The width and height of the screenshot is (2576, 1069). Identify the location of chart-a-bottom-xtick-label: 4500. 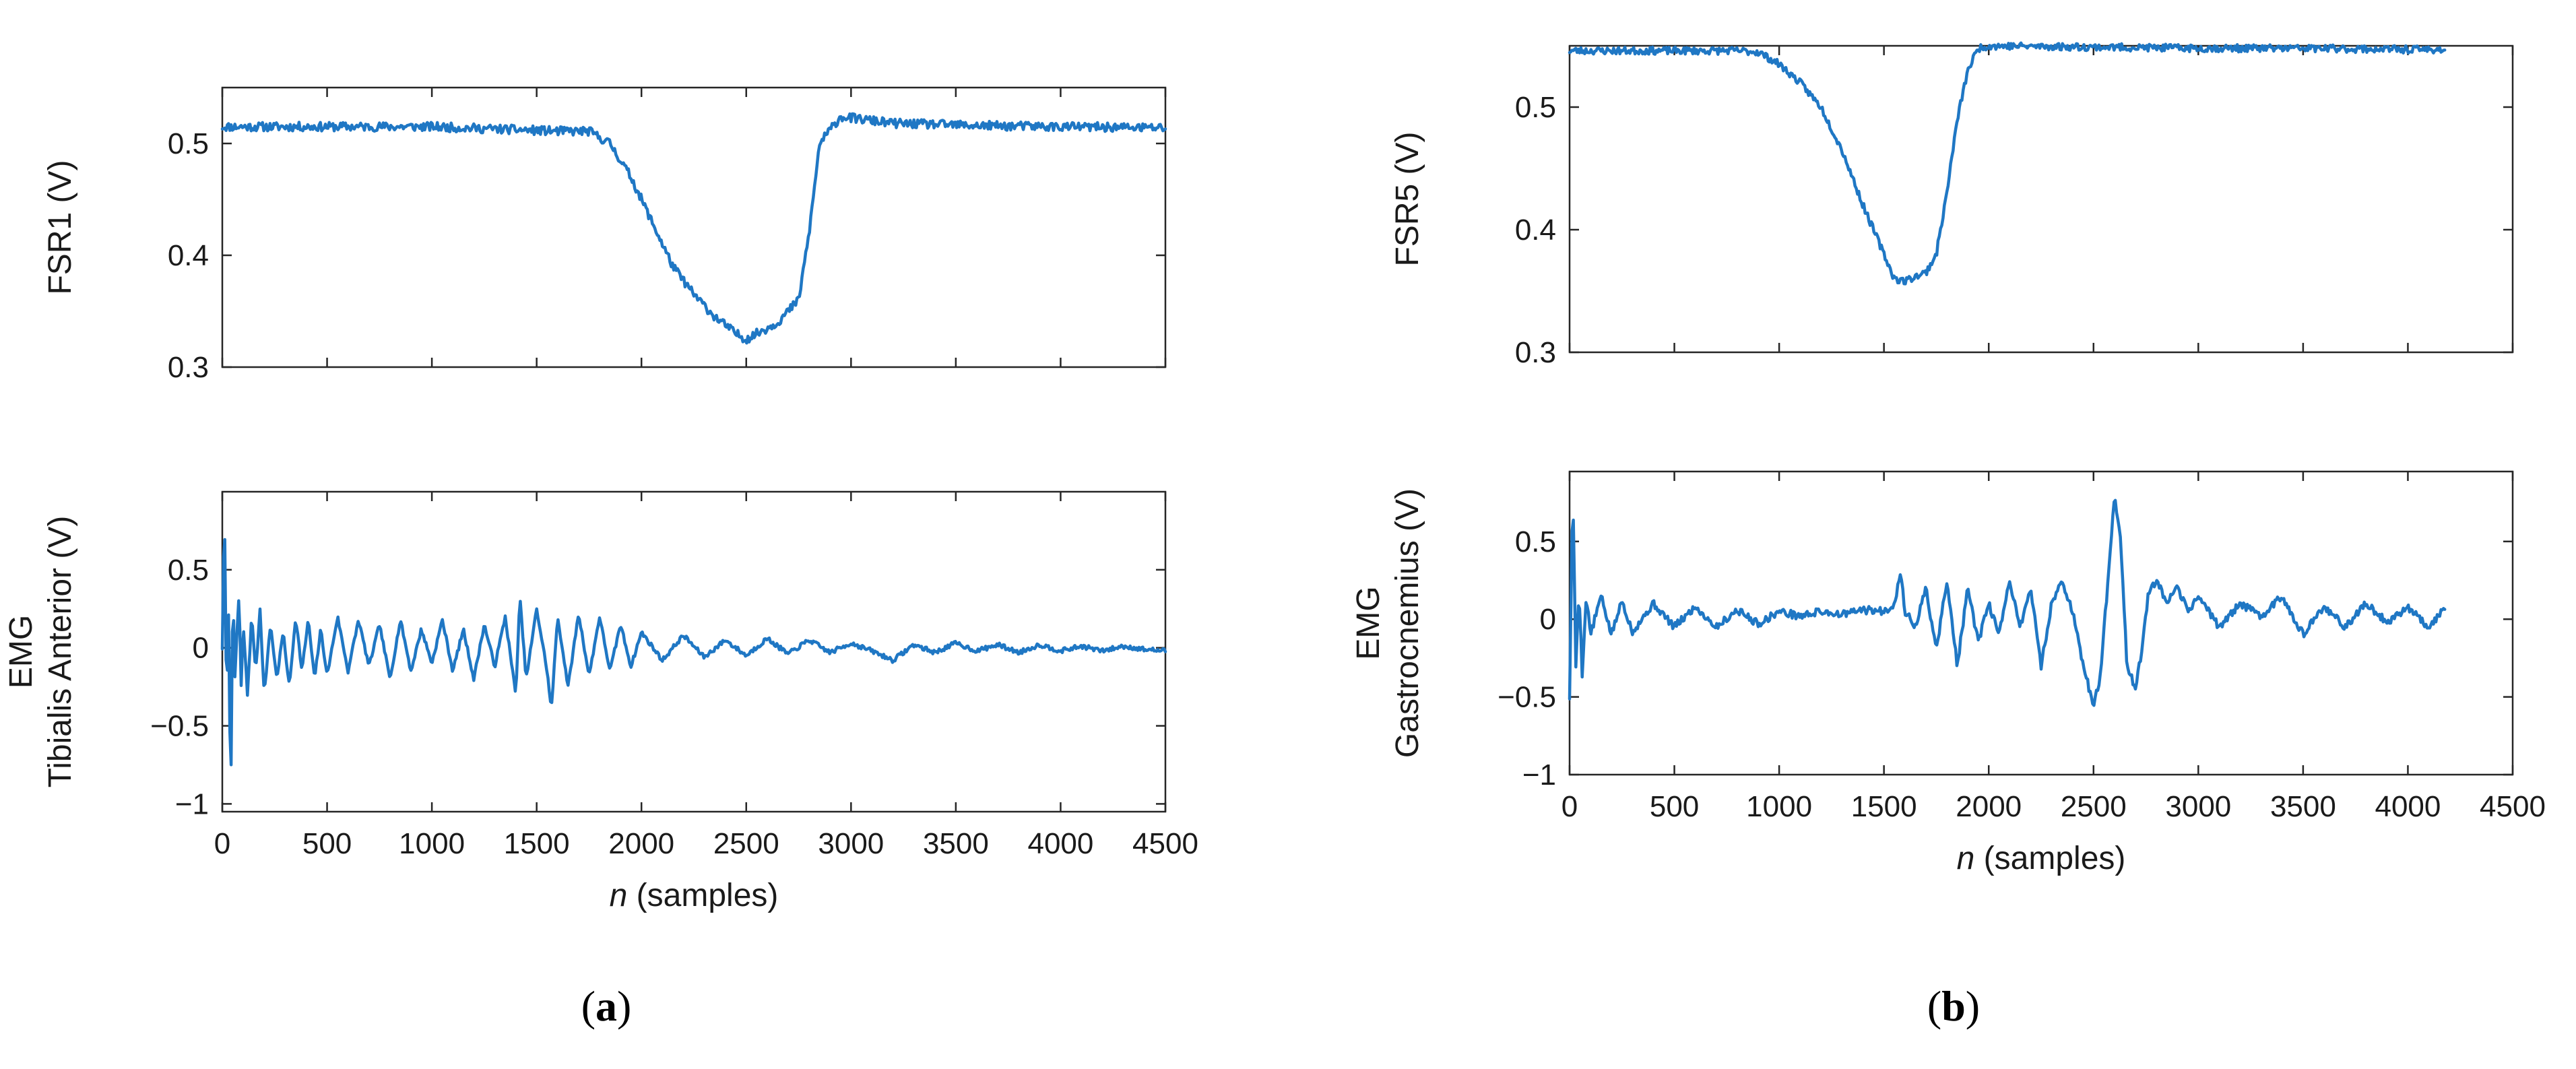
(1165, 843).